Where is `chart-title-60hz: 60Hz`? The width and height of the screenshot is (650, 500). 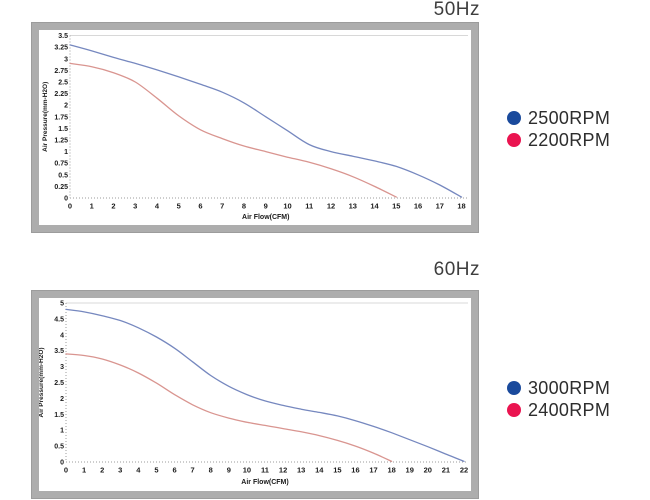 chart-title-60hz: 60Hz is located at coordinates (456, 269).